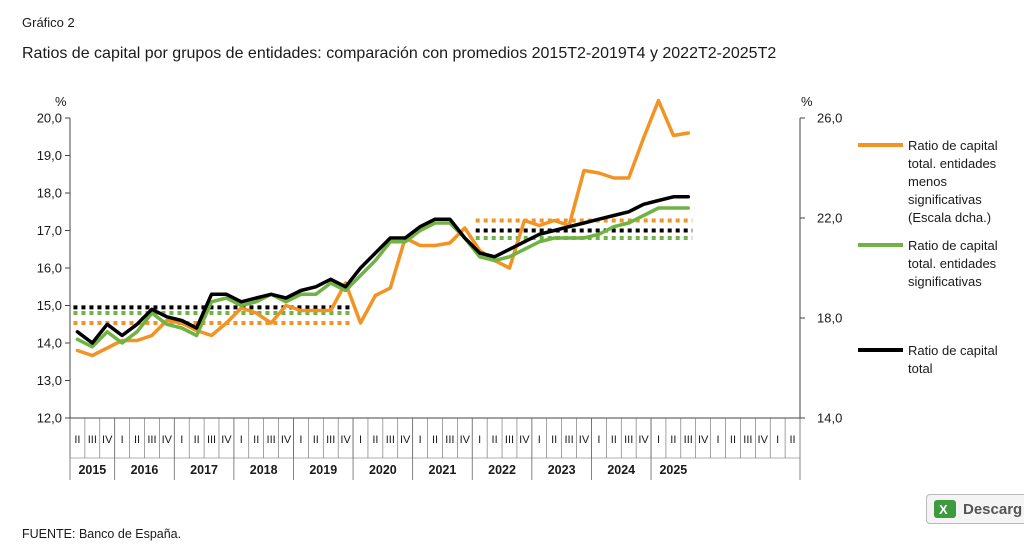 The width and height of the screenshot is (1024, 548). Describe the element at coordinates (204, 470) in the screenshot. I see `year-label: 2017` at that location.